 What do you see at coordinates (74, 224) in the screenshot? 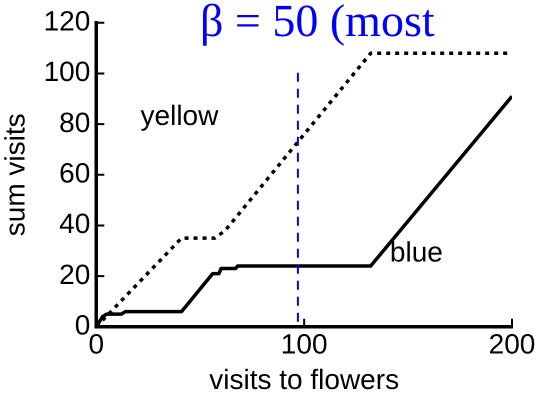
I see `y-tick-label: 40` at bounding box center [74, 224].